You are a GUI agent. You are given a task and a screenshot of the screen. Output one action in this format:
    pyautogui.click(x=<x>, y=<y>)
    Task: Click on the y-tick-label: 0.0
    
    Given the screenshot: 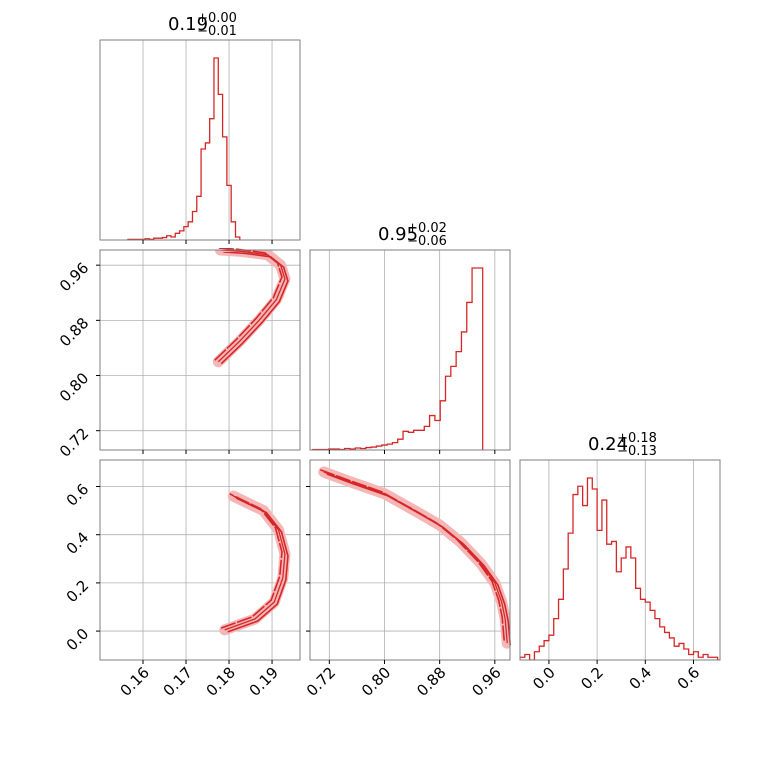 What is the action you would take?
    pyautogui.click(x=78, y=640)
    